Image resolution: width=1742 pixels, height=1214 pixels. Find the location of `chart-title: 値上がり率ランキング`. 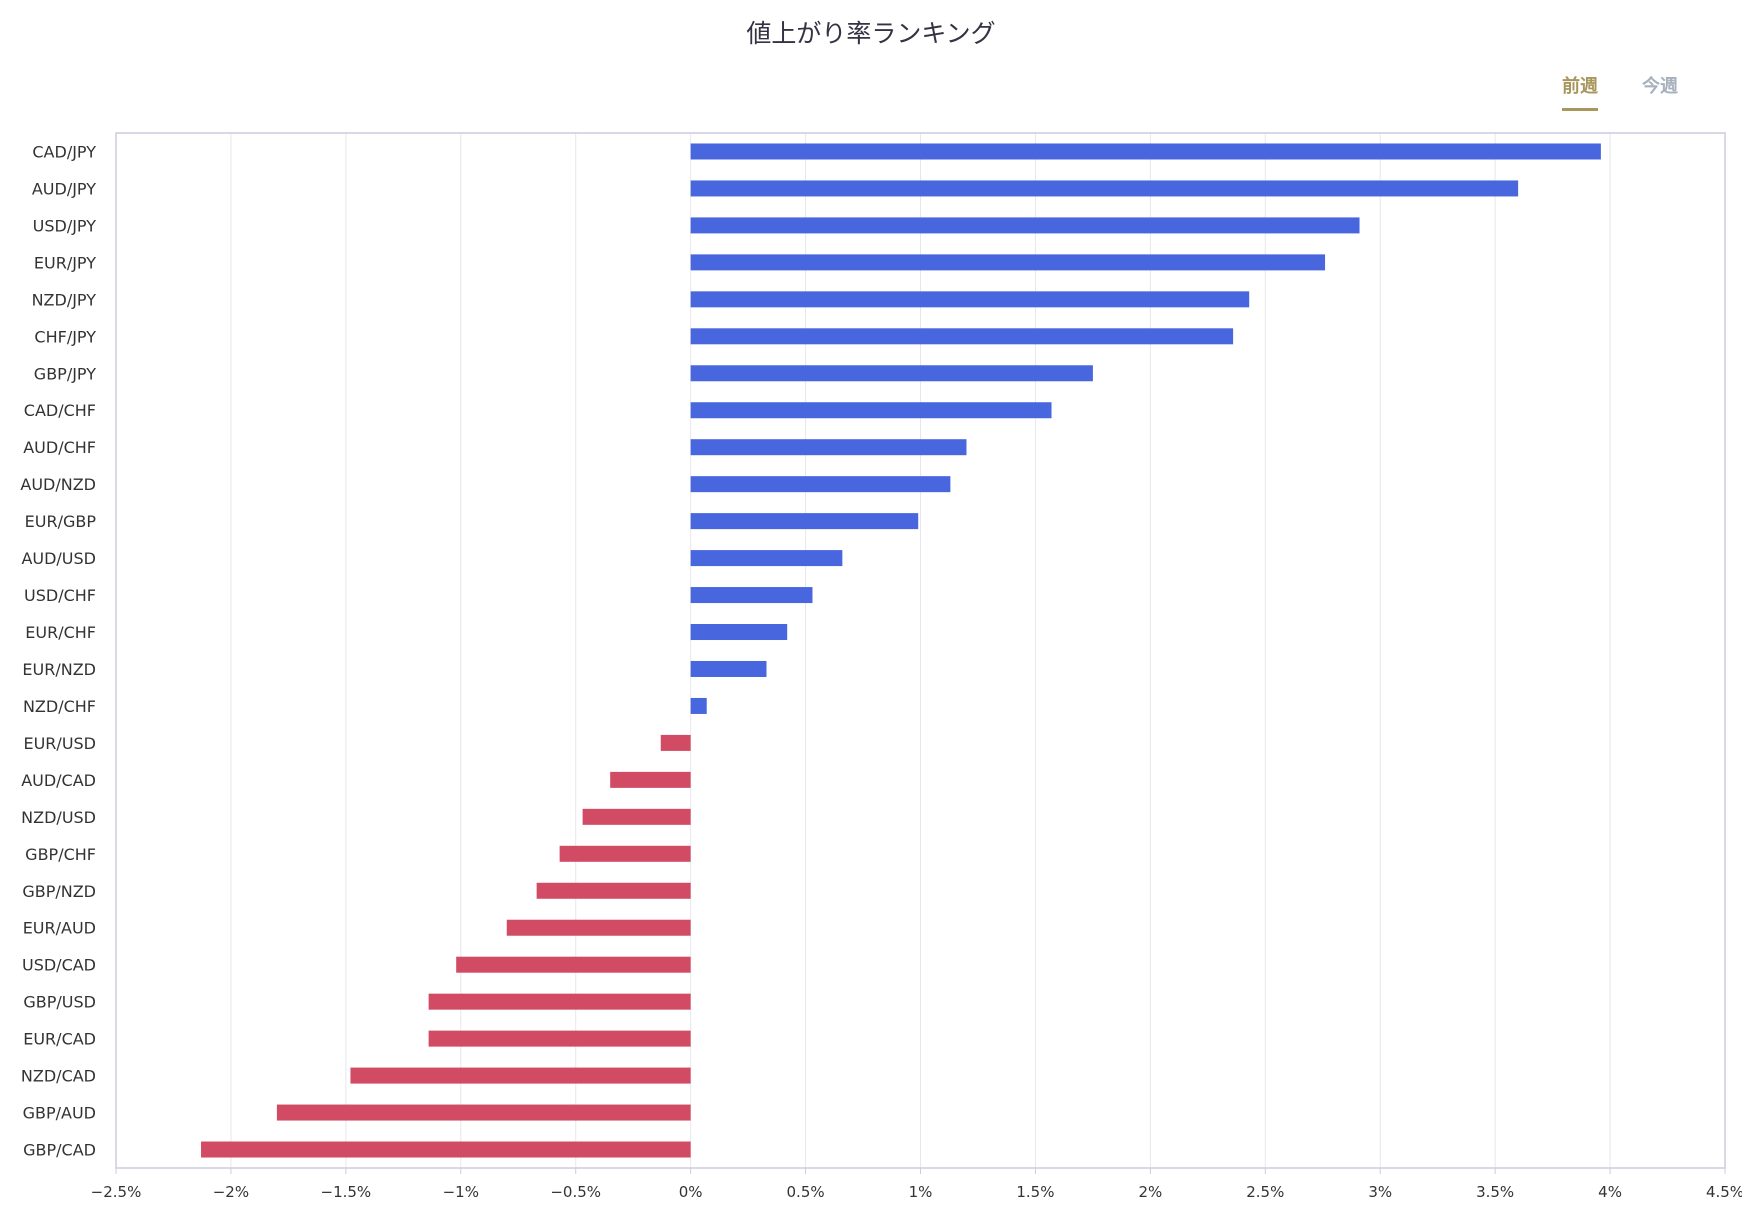

chart-title: 値上がり率ランキング is located at coordinates (871, 33).